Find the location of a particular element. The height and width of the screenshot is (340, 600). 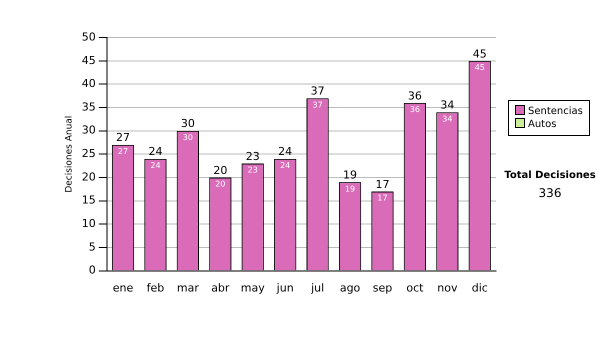

legend-label: Sentencias is located at coordinates (555, 111).